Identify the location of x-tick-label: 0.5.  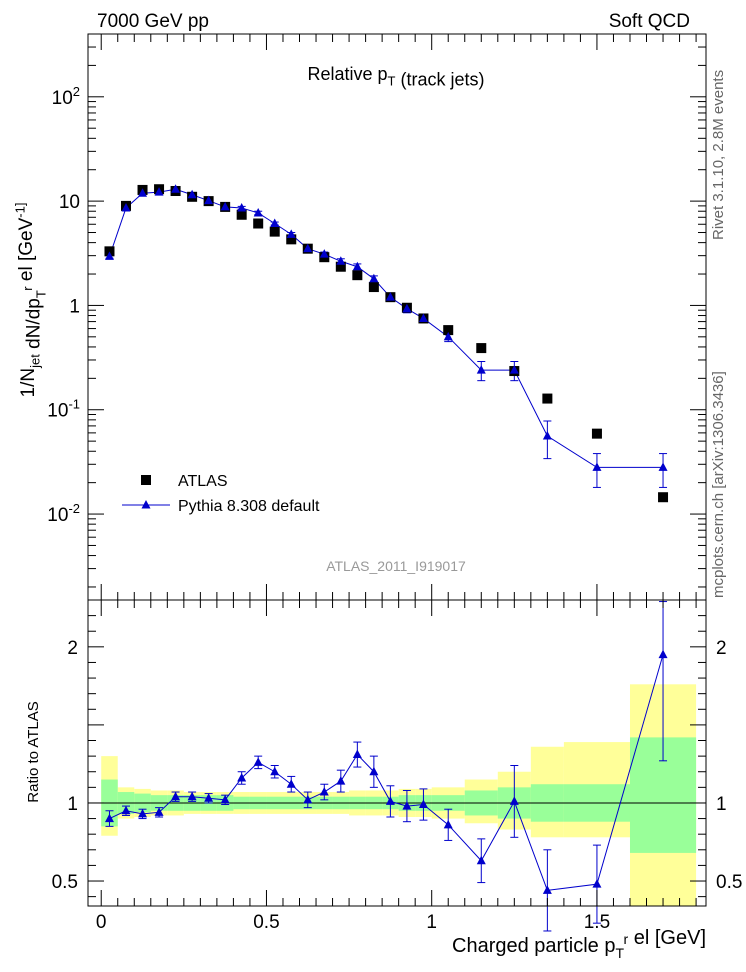
(266, 922).